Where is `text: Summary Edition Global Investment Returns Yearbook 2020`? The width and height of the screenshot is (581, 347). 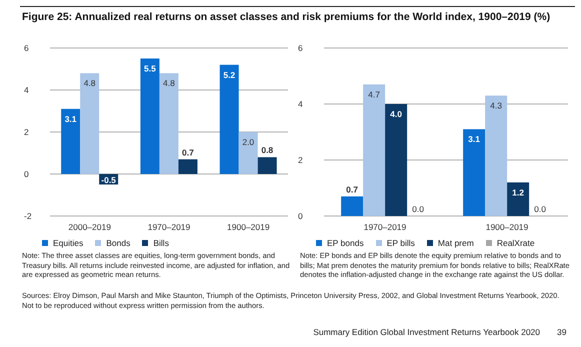
text: Summary Edition Global Investment Returns Yearbook 2020 is located at coordinates (426, 332).